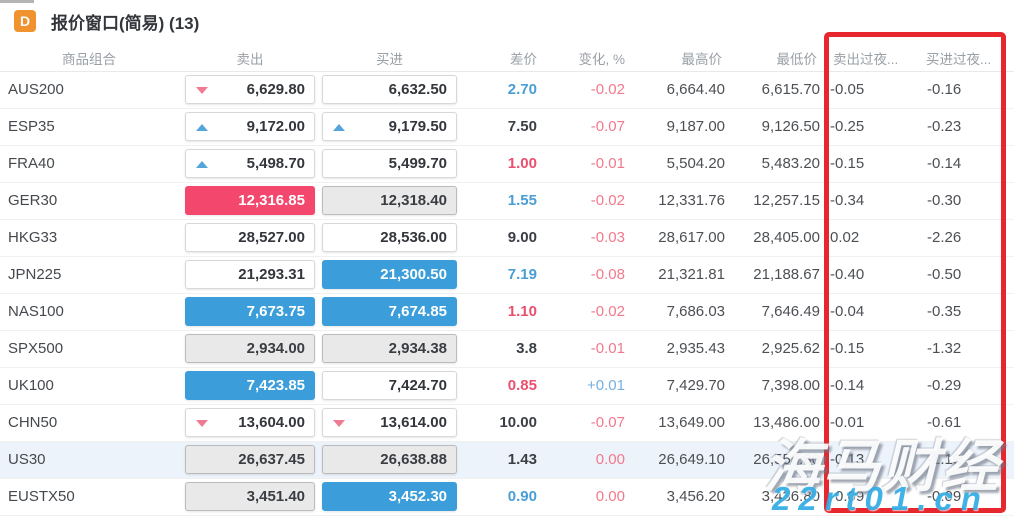 Image resolution: width=1014 pixels, height=520 pixels. I want to click on high-price-value: 3,456.20, so click(695, 496).